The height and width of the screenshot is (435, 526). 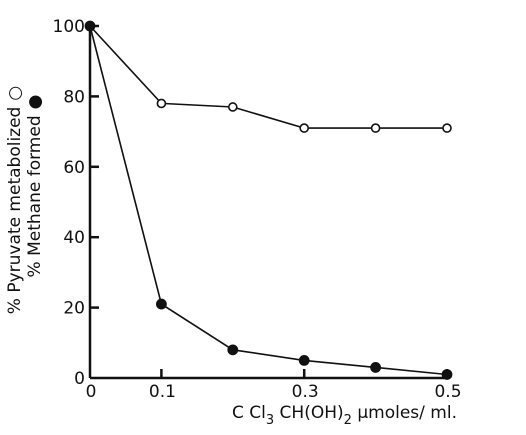 I want to click on x-tick-label: 0.3, so click(x=305, y=392).